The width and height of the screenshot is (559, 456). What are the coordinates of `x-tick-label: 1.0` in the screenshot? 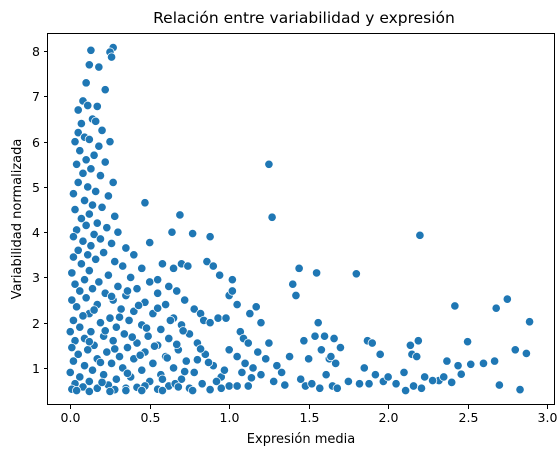 It's located at (230, 417).